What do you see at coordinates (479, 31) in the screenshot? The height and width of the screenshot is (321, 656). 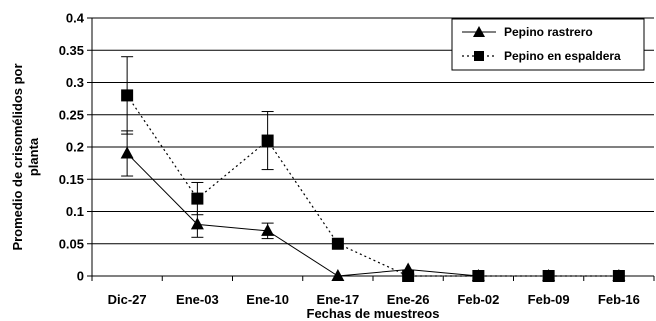 I see `legend-triangle-marker` at bounding box center [479, 31].